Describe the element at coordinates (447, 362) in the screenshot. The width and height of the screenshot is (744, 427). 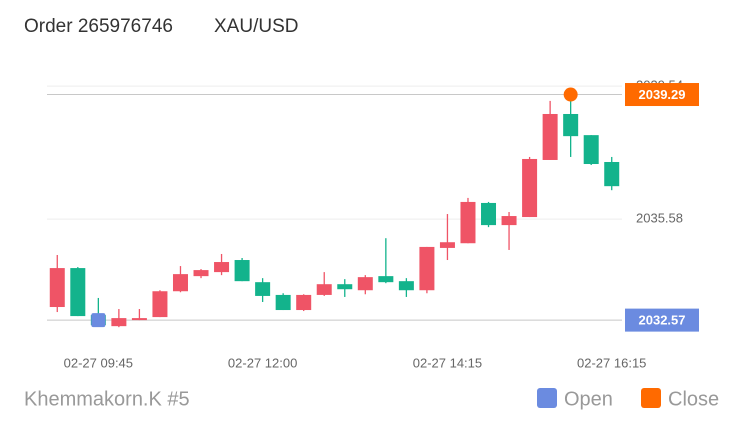
I see `x-tick-label: 02-27 14:15` at that location.